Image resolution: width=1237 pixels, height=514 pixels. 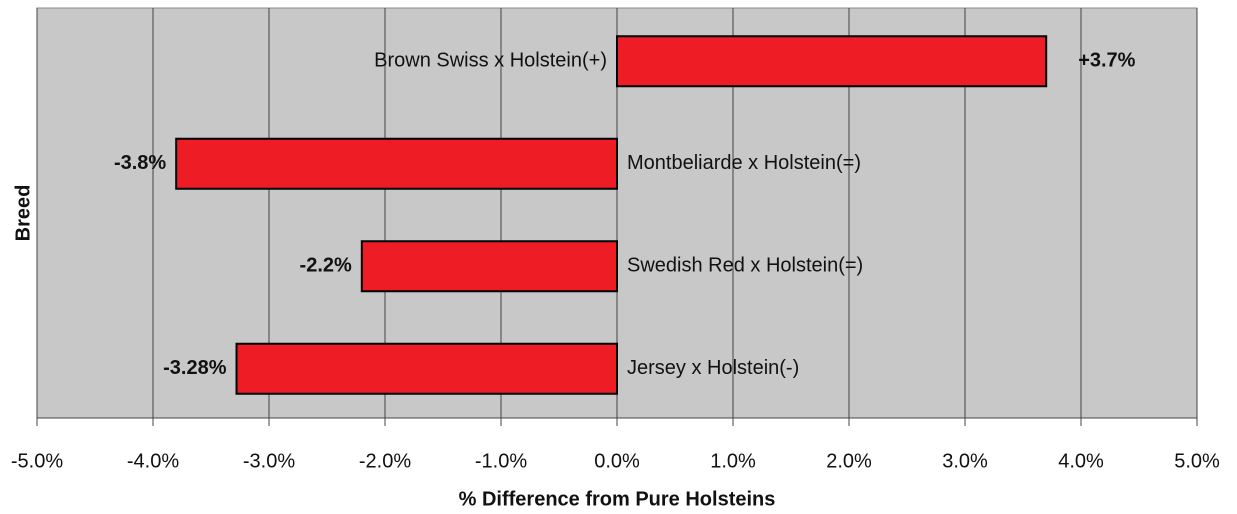 I want to click on x-tick-label: -5.0%, so click(x=37, y=461).